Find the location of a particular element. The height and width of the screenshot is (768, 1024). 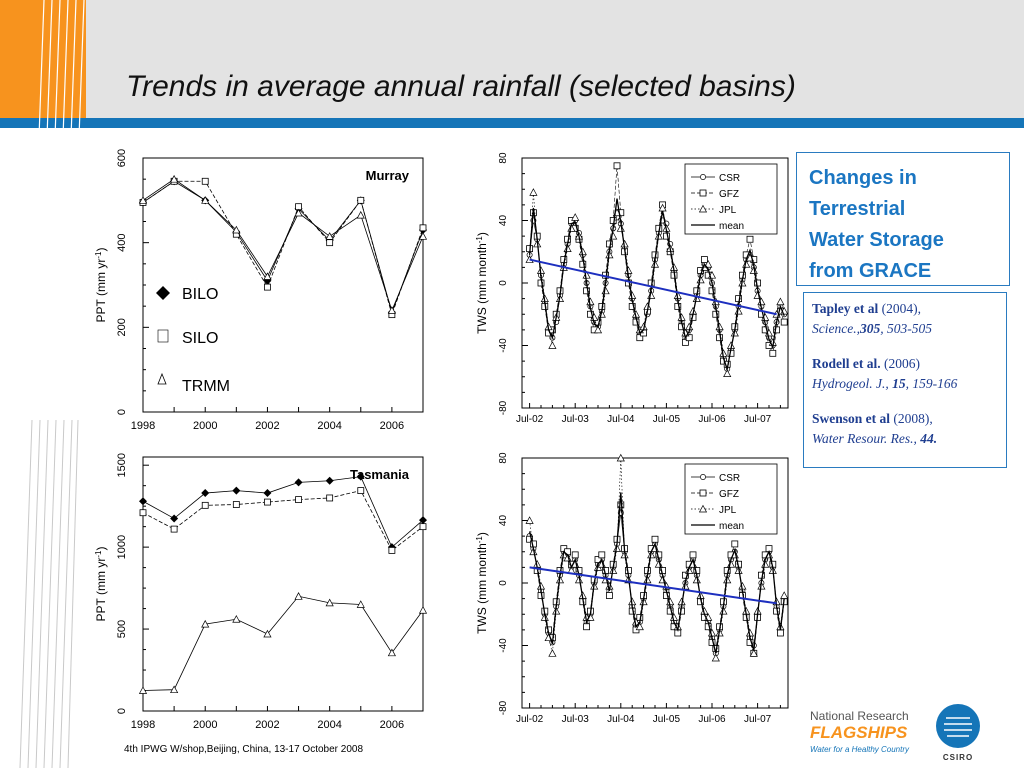

series-bilo is located at coordinates (283, 512).